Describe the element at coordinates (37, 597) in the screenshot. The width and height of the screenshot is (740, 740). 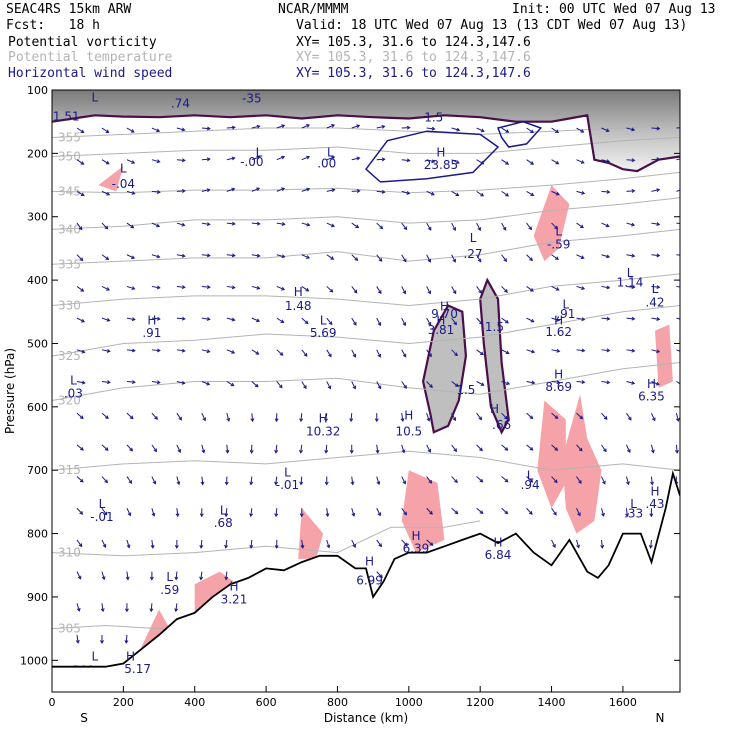
I see `y-tick-label: 900` at that location.